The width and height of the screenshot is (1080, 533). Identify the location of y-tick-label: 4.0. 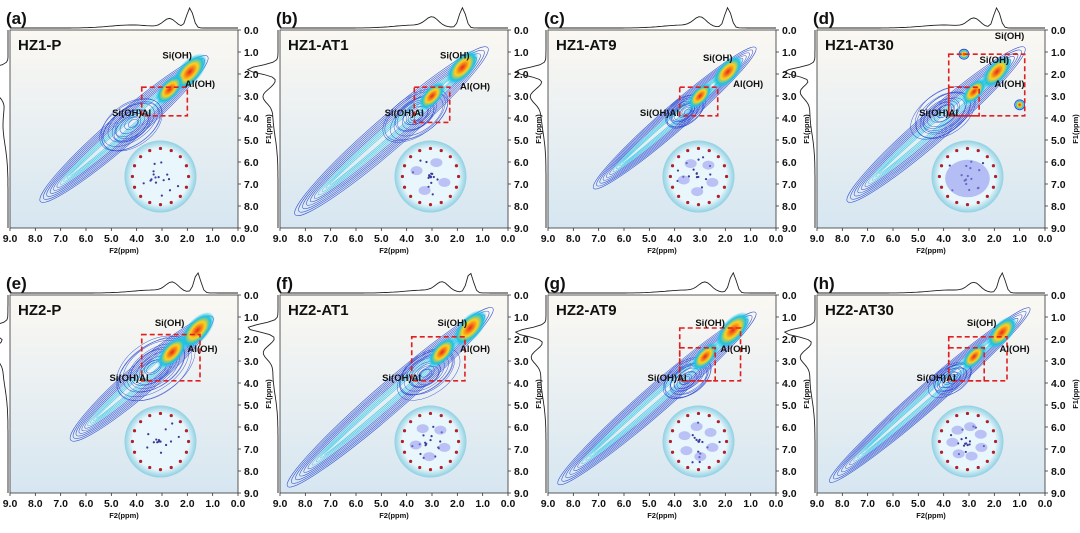
(521, 384).